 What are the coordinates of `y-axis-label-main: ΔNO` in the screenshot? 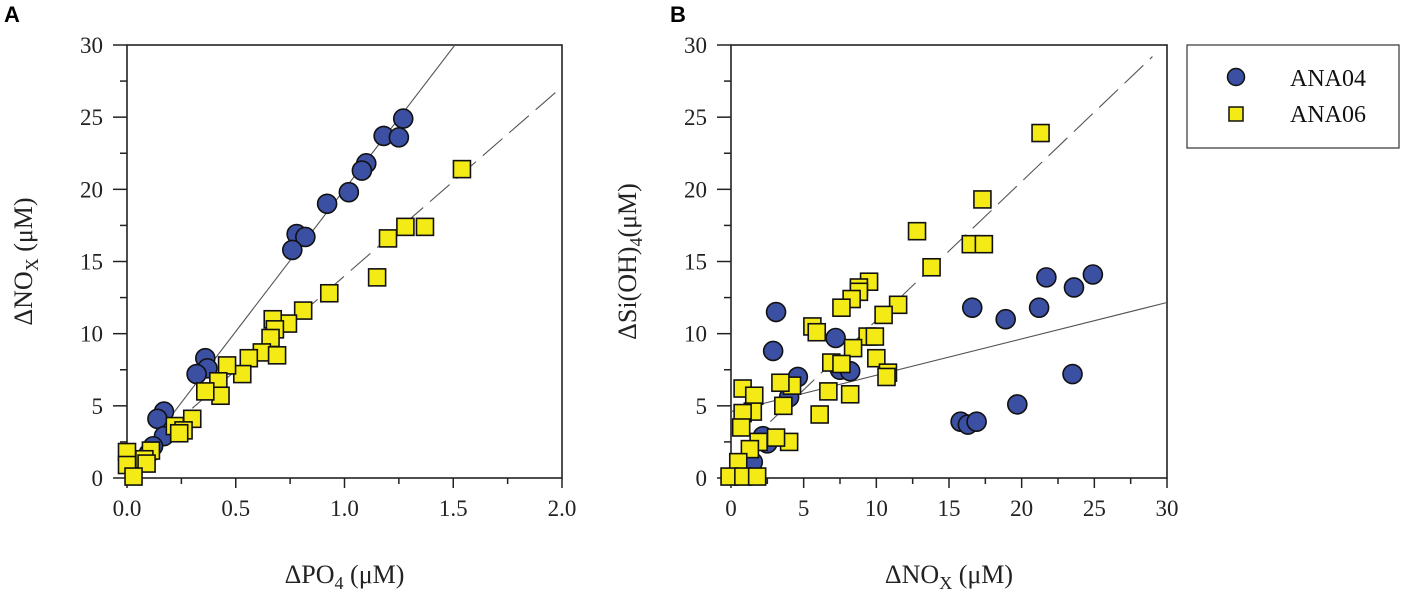 It's located at (23, 298).